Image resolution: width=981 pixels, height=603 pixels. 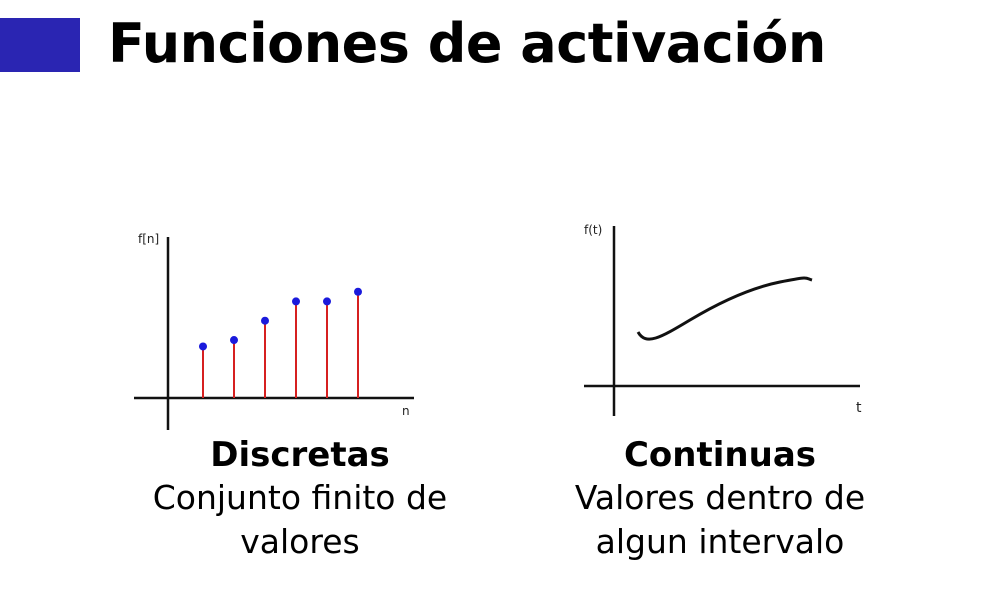 I want to click on discrete-chart-svg: f[n] n, so click(x=274, y=331).